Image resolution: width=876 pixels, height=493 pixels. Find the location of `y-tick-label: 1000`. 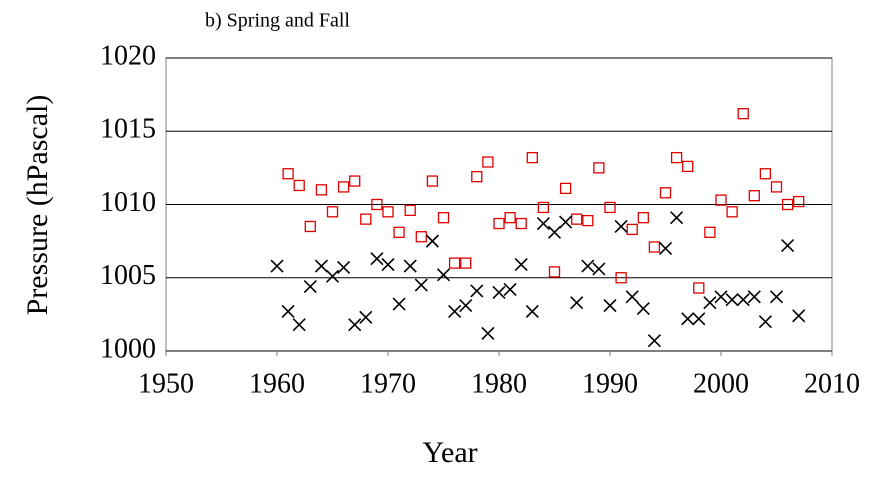

y-tick-label: 1000 is located at coordinates (128, 348).